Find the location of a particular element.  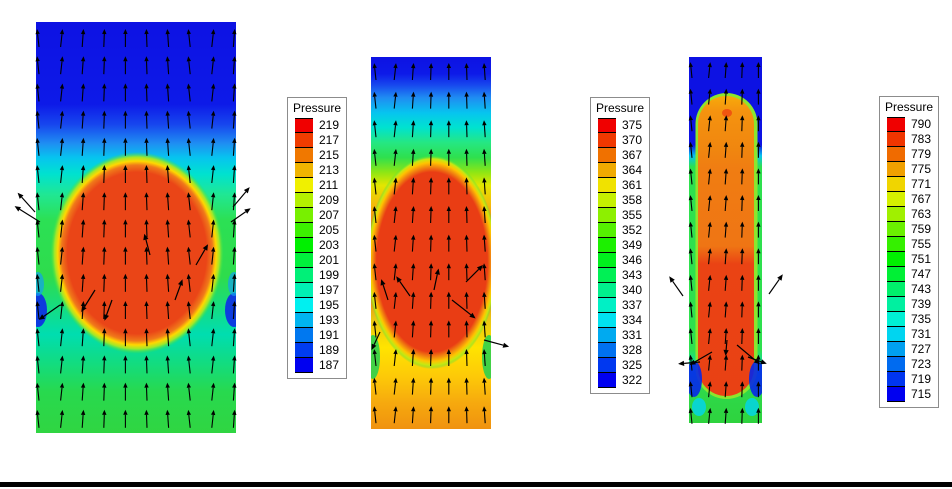

legend-value: 370 is located at coordinates (632, 140).